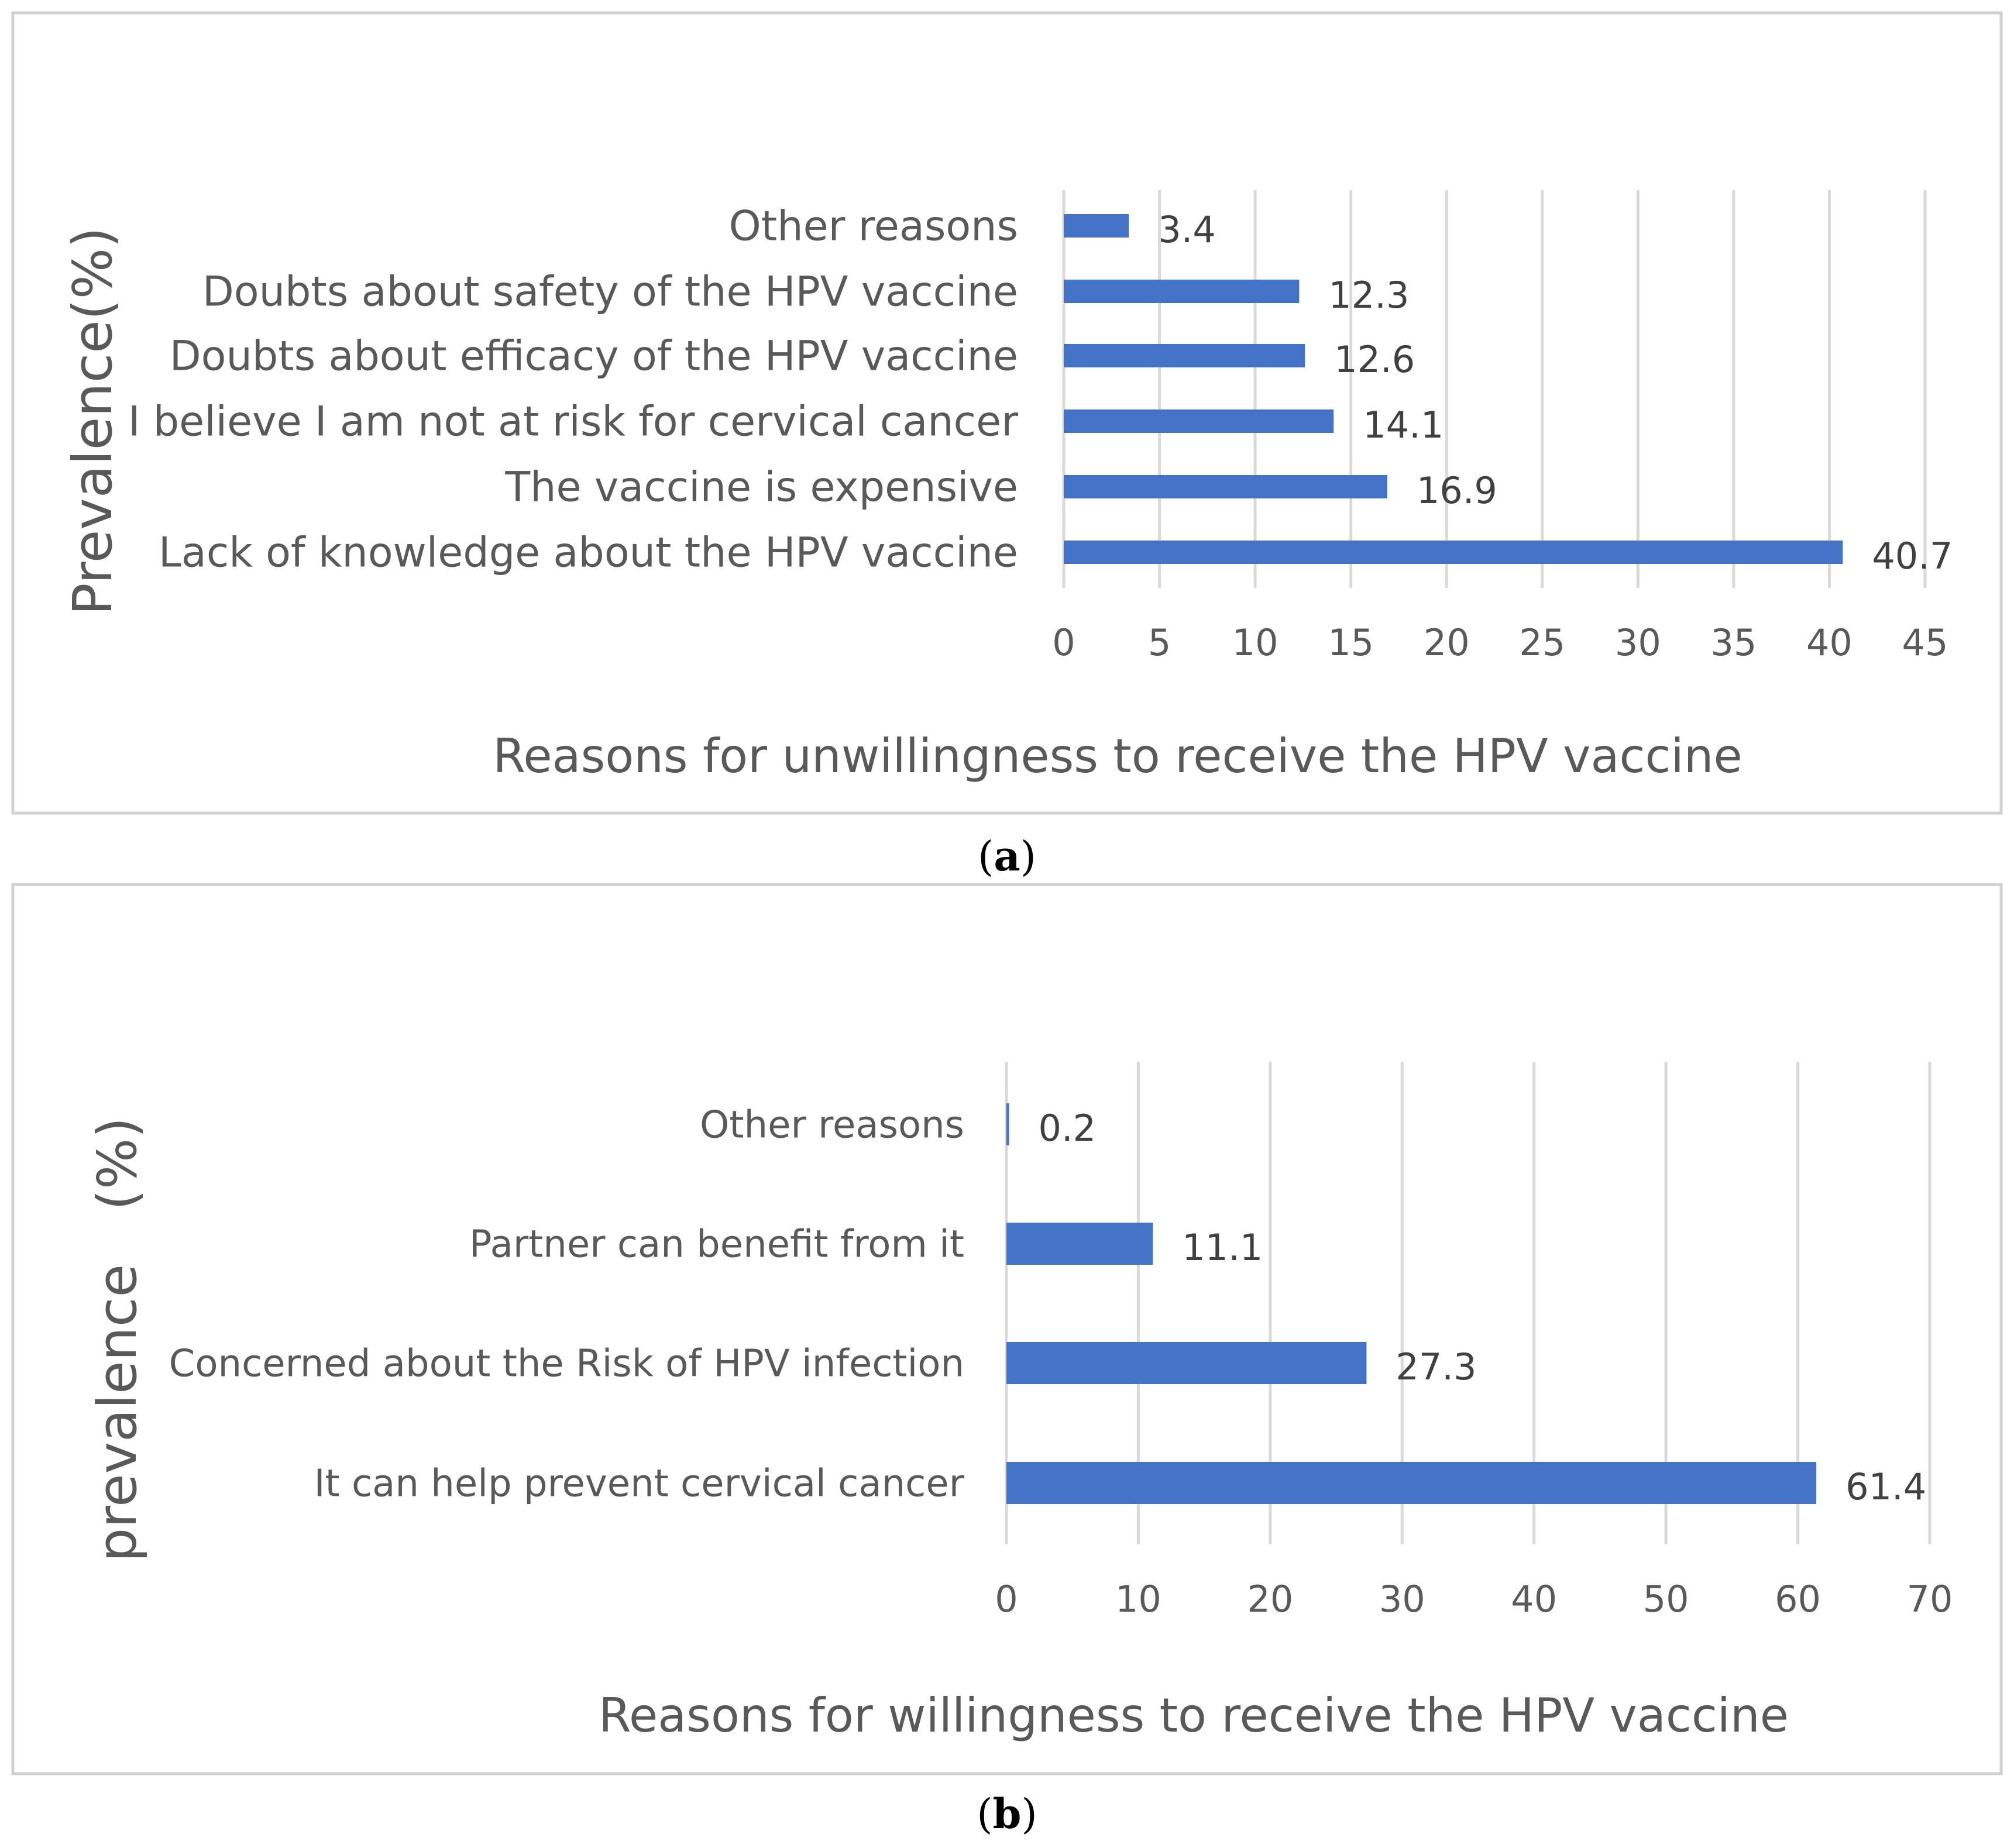 The image size is (2014, 1848). Describe the element at coordinates (594, 356) in the screenshot. I see `chart-a-category-label: Doubts about efficacy of the HPV vaccine` at that location.